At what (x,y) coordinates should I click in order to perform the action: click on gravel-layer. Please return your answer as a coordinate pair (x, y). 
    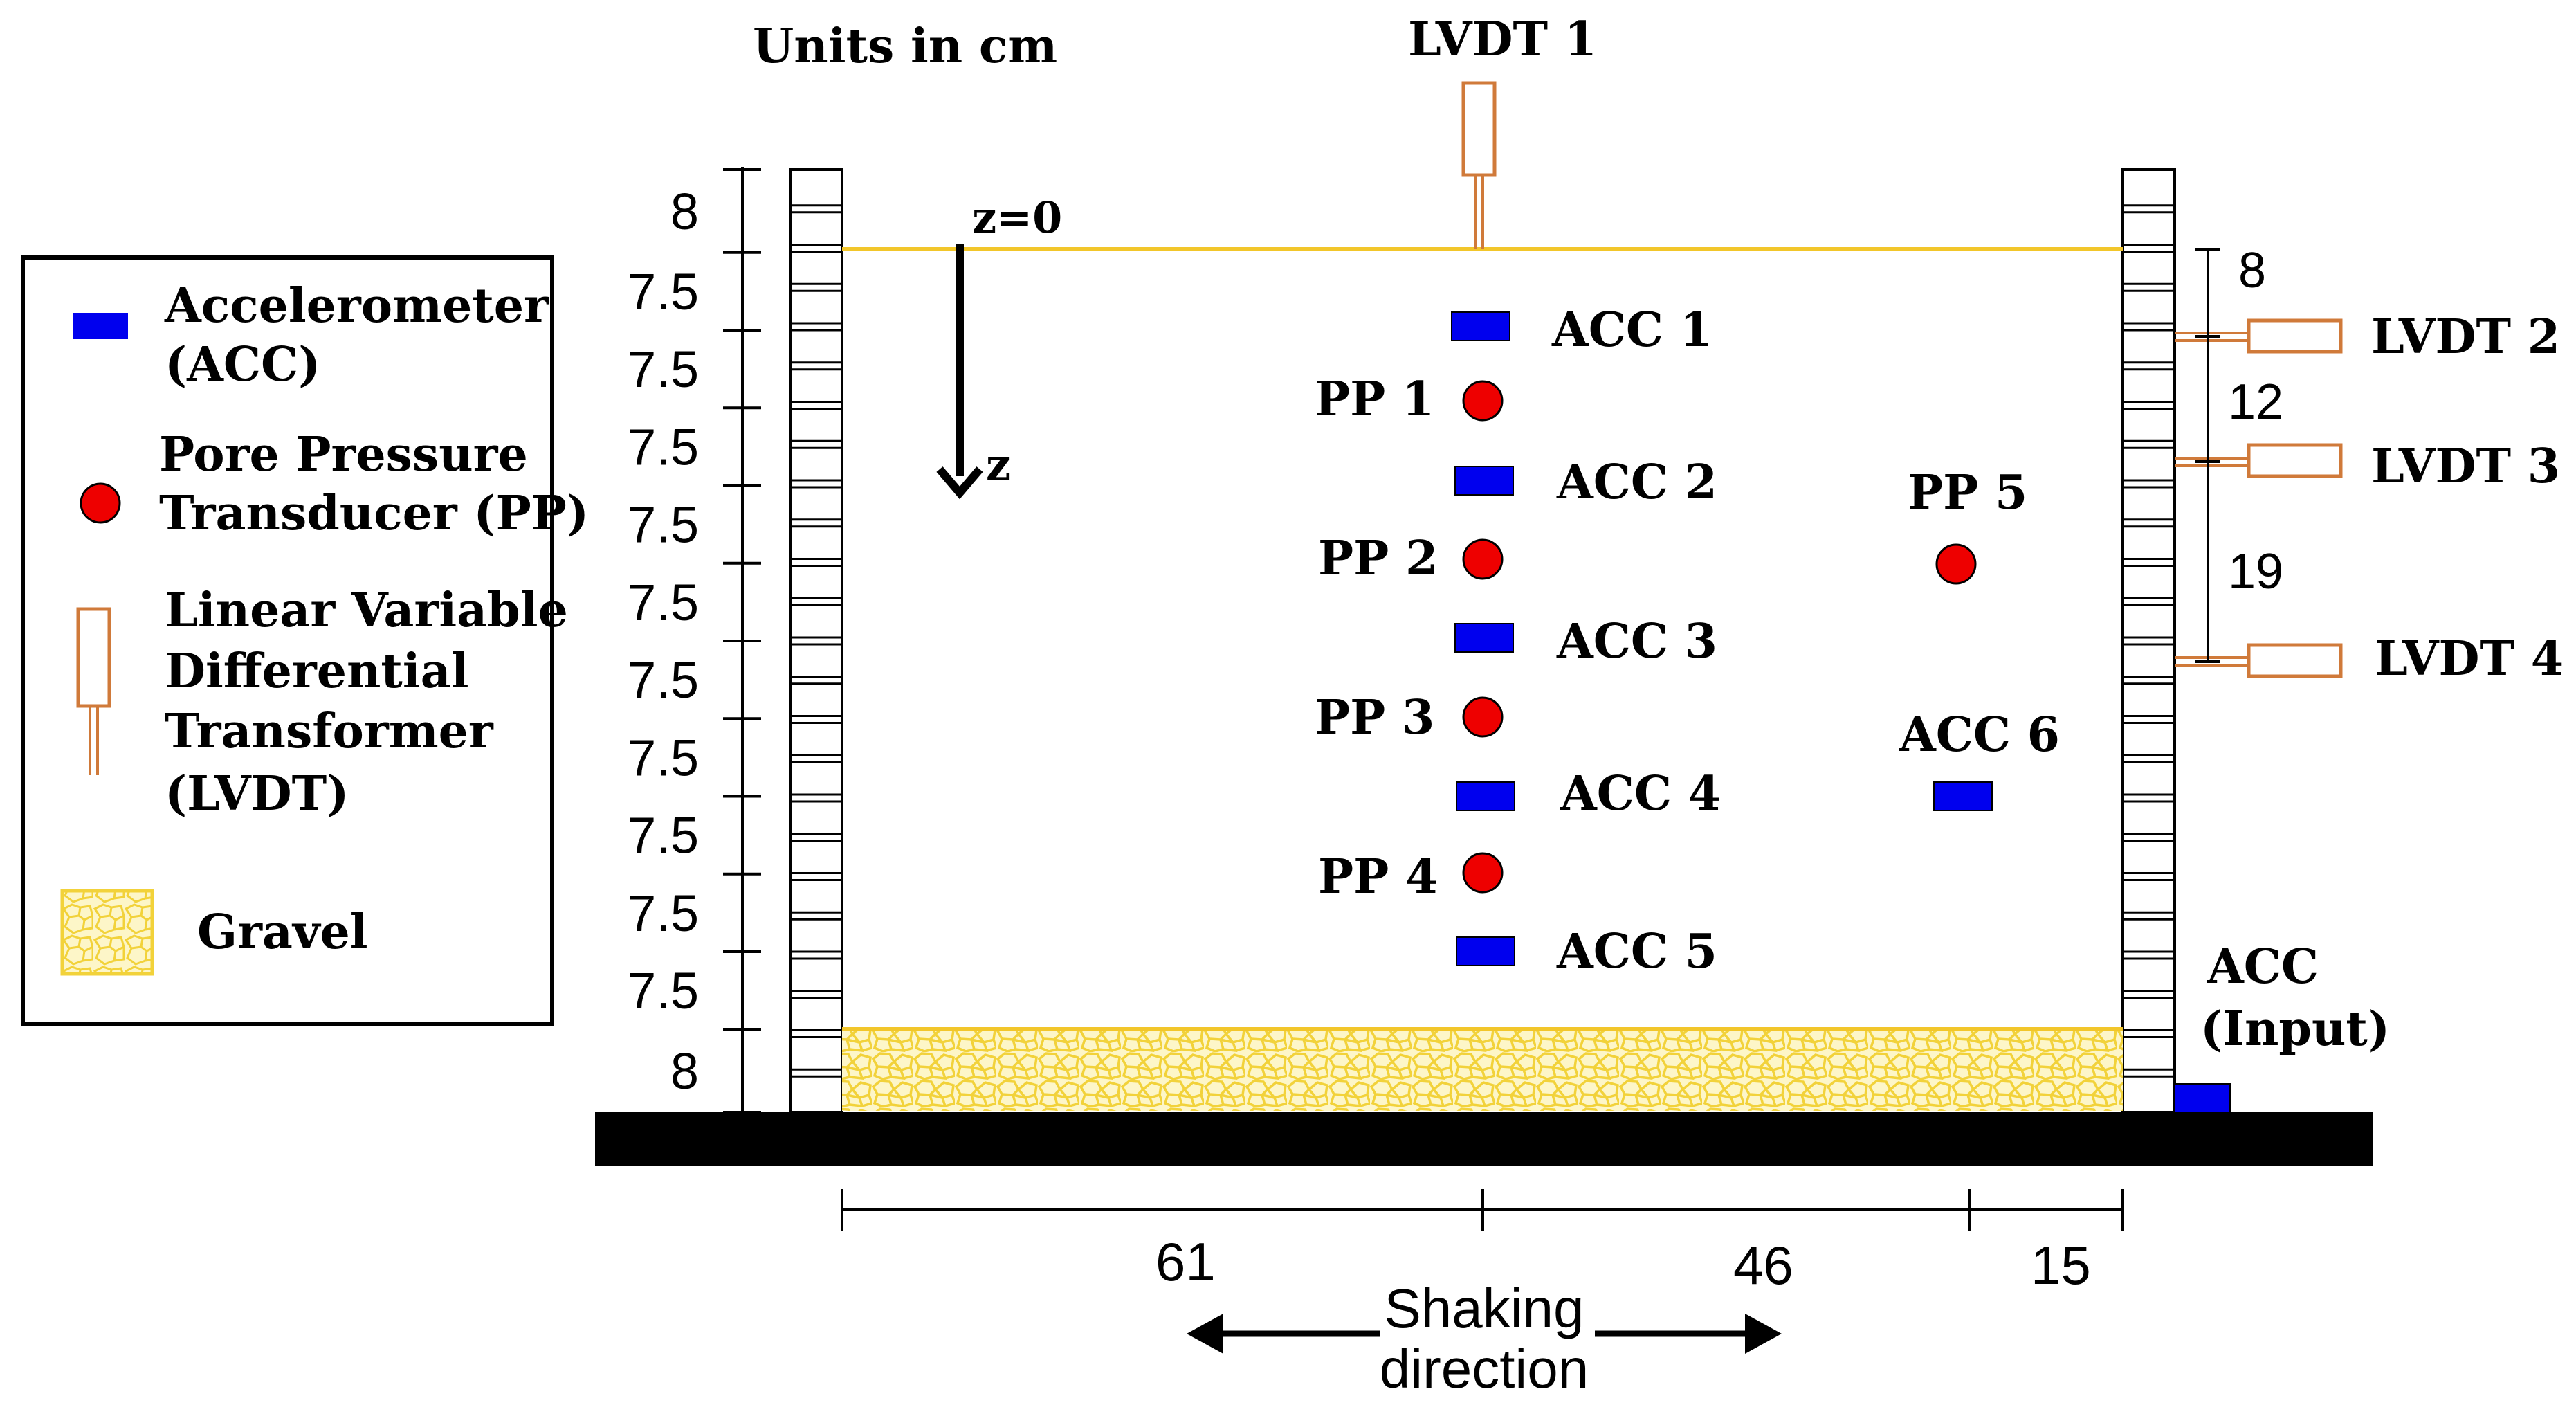
    Looking at the image, I should click on (1483, 1070).